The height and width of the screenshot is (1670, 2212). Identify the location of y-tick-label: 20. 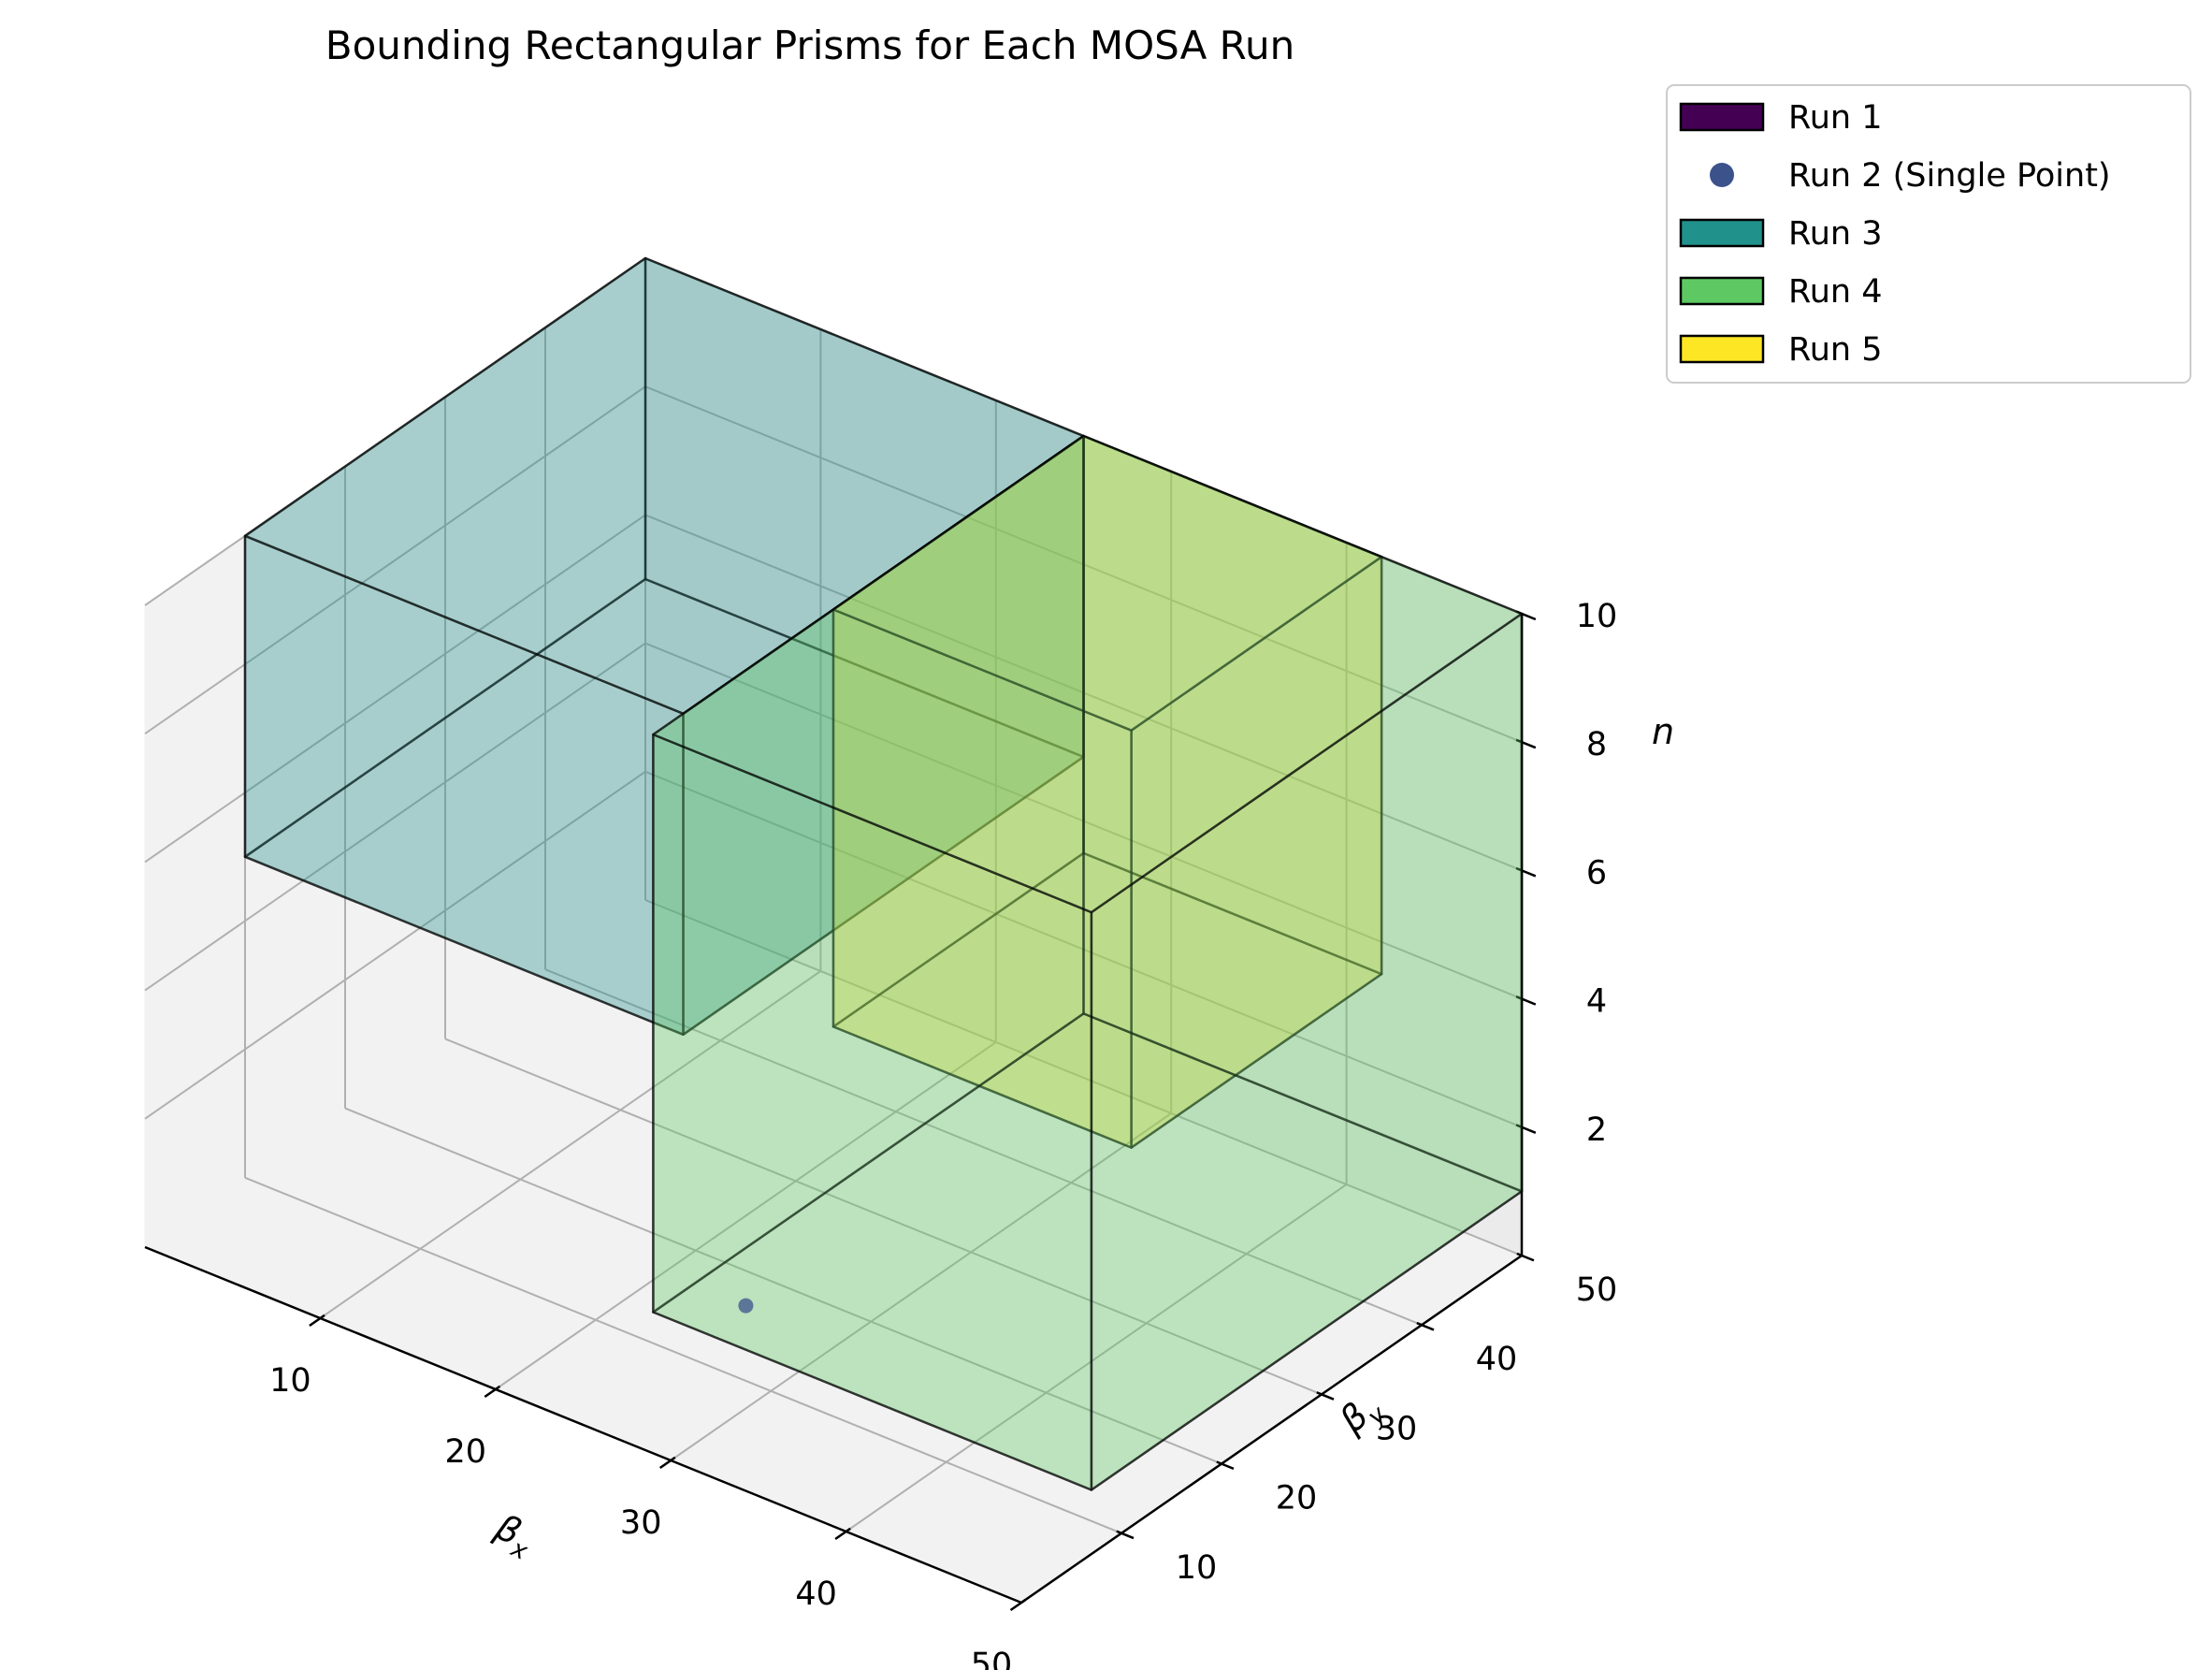
(1297, 1499).